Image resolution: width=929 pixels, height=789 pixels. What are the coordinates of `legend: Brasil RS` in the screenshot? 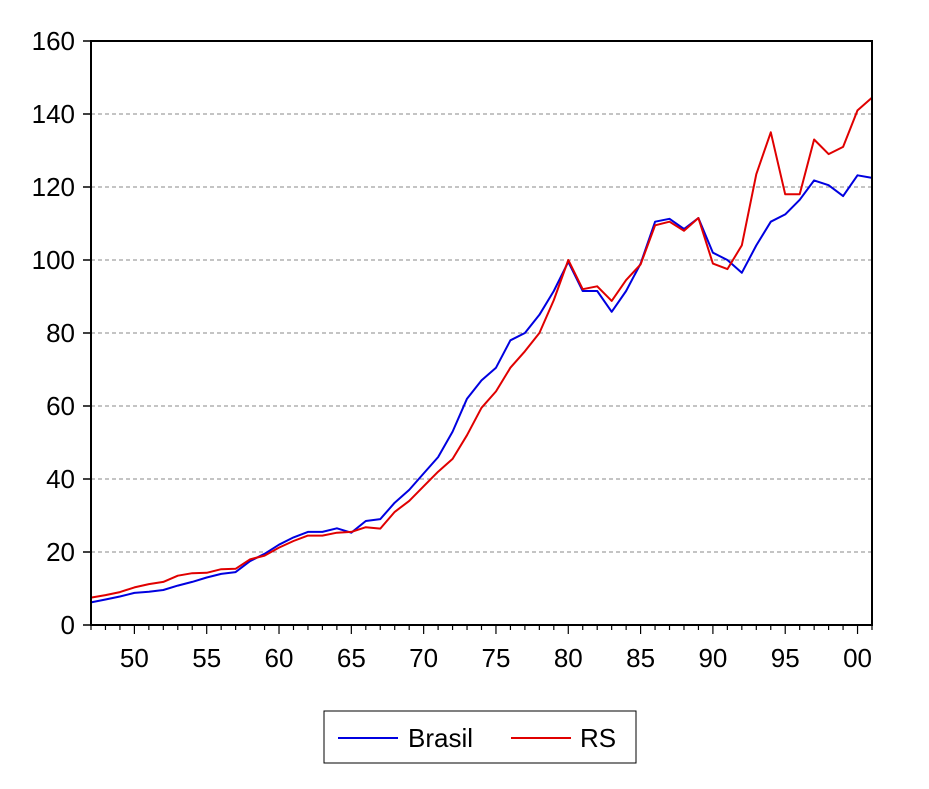 It's located at (480, 737).